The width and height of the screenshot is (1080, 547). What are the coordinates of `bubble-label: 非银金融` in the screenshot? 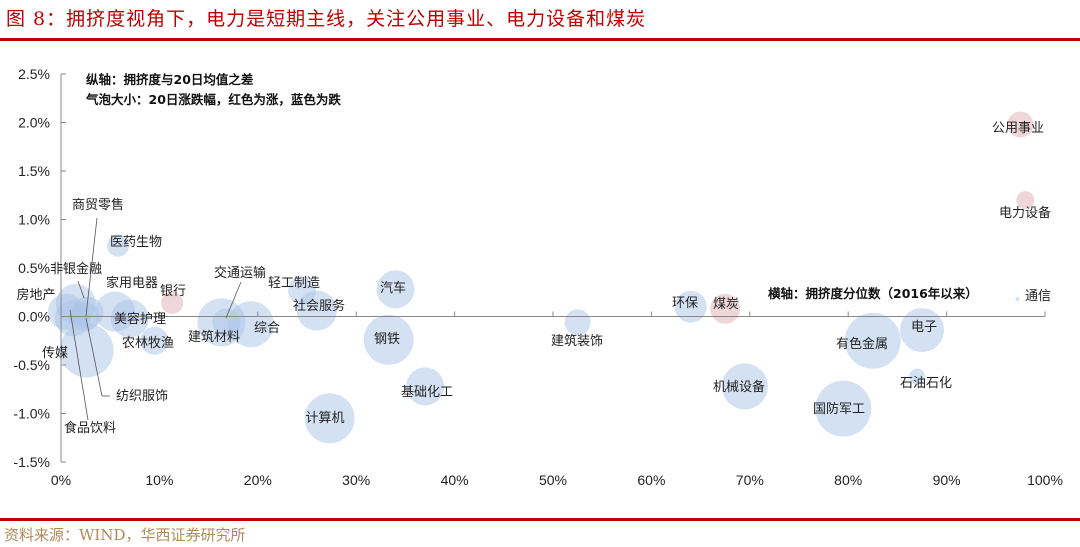 It's located at (76, 269).